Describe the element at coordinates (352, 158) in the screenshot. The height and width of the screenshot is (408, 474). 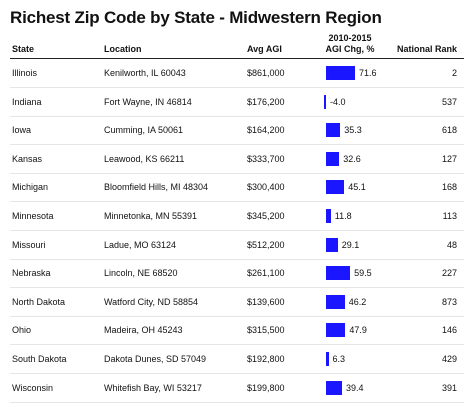
I see `cell-agi-change: 32.6` at that location.